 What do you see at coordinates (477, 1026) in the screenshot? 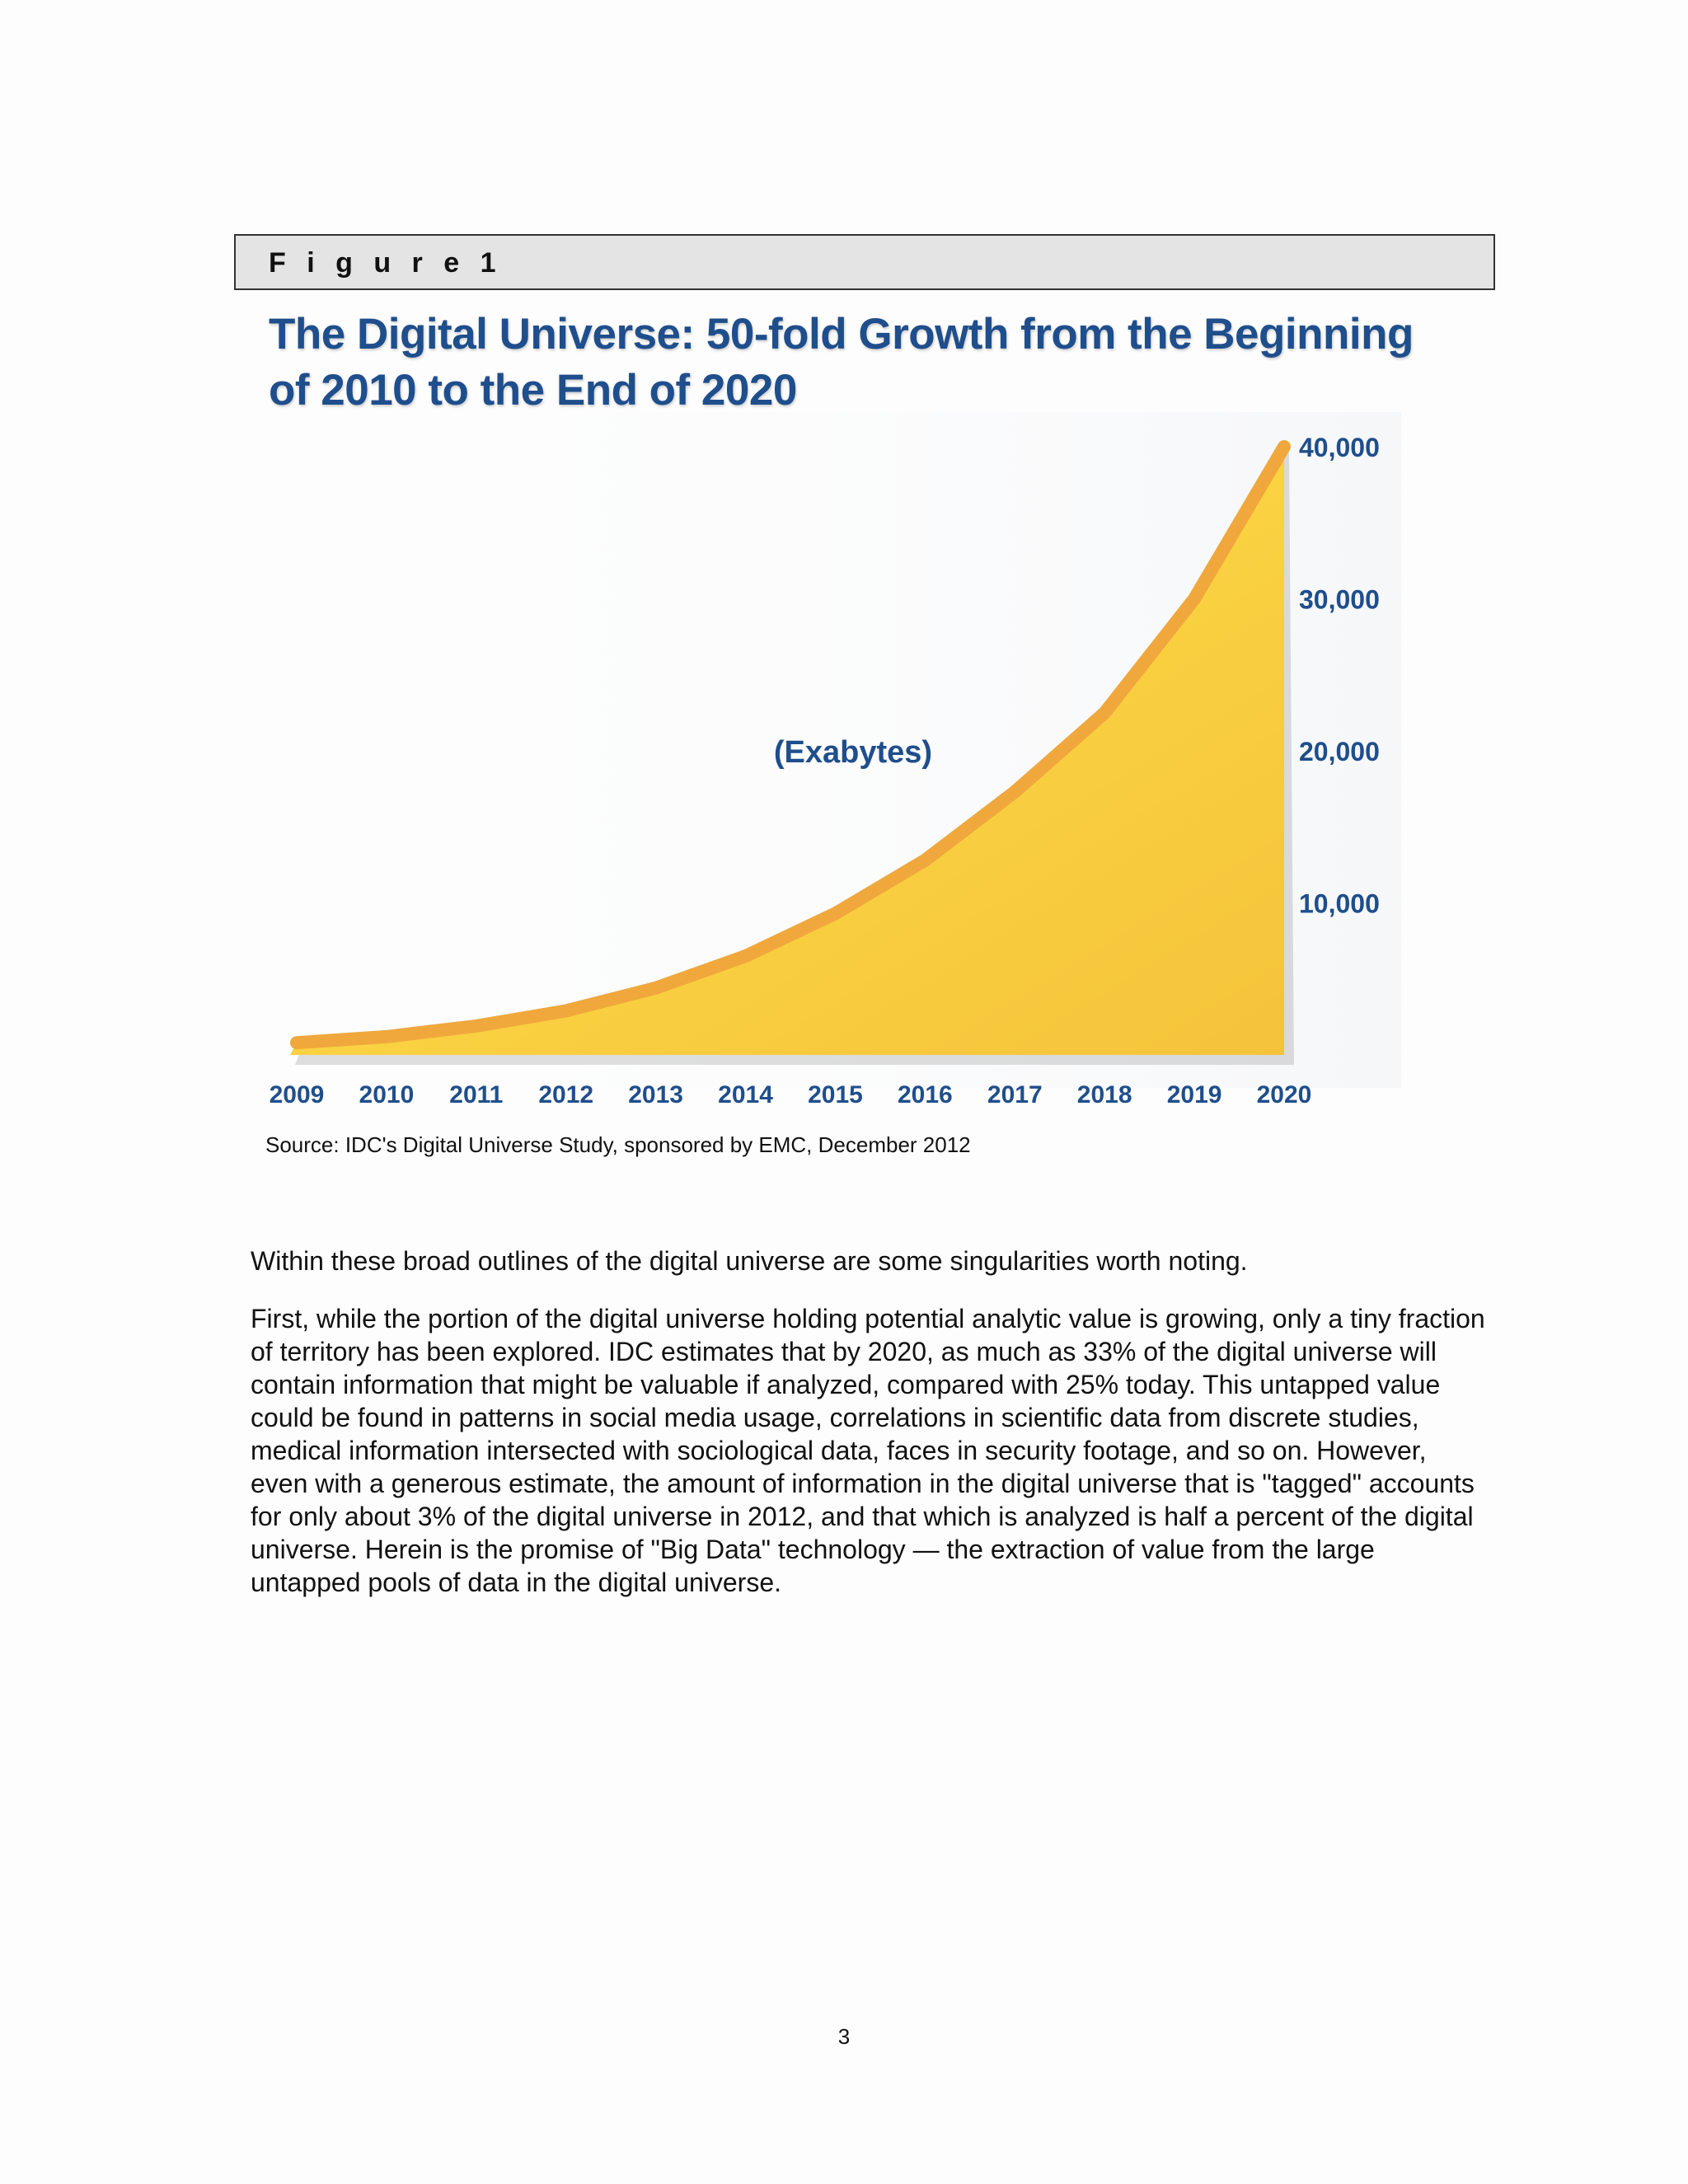
I see `data-point-2011` at bounding box center [477, 1026].